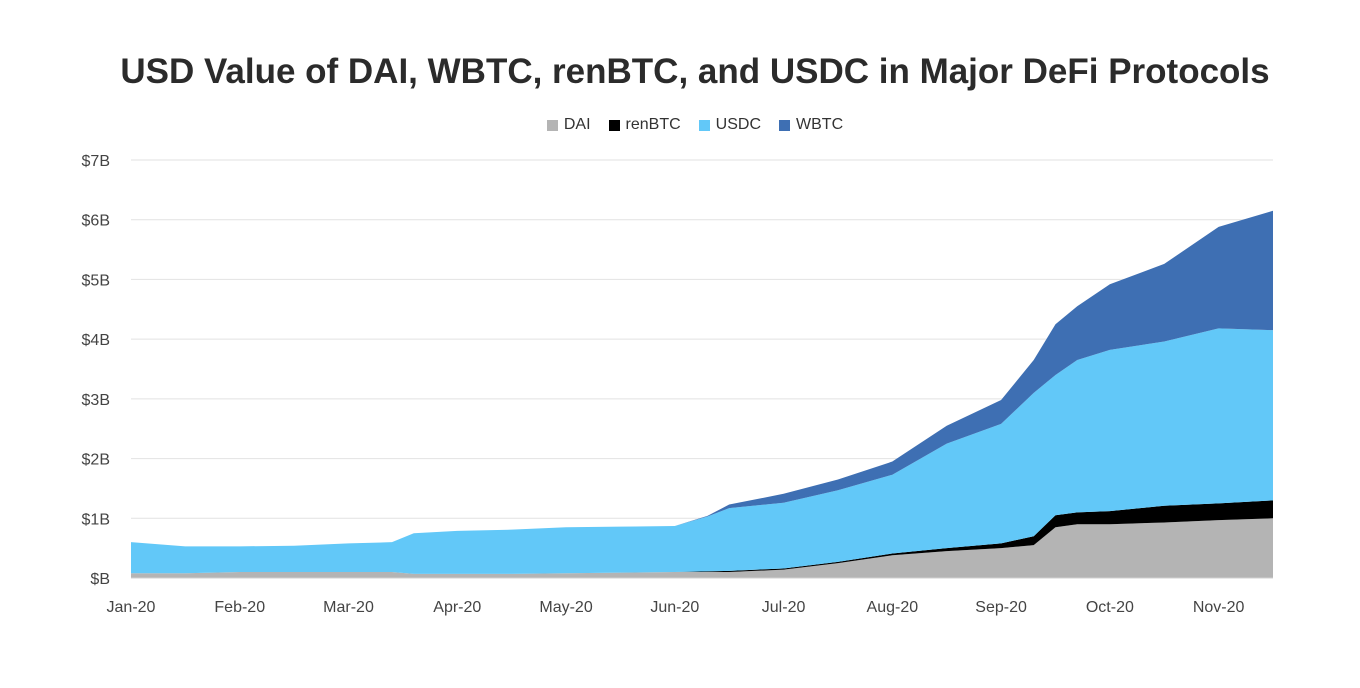  I want to click on x-tick-label: Jul-20, so click(784, 607).